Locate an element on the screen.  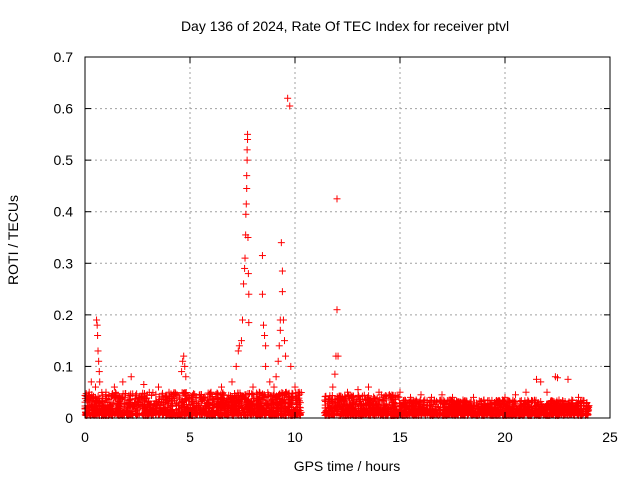
x-tick-label: 10 is located at coordinates (295, 437).